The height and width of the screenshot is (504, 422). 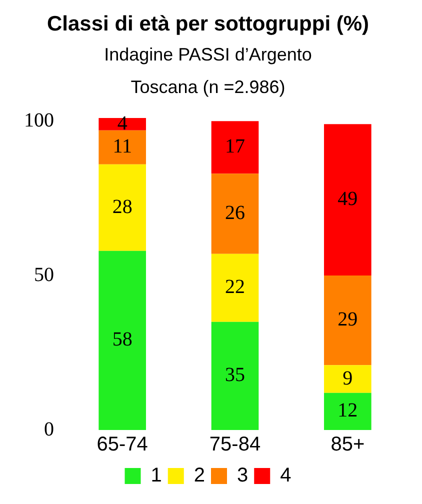 I want to click on x-tick-label: 65-74, so click(x=122, y=445).